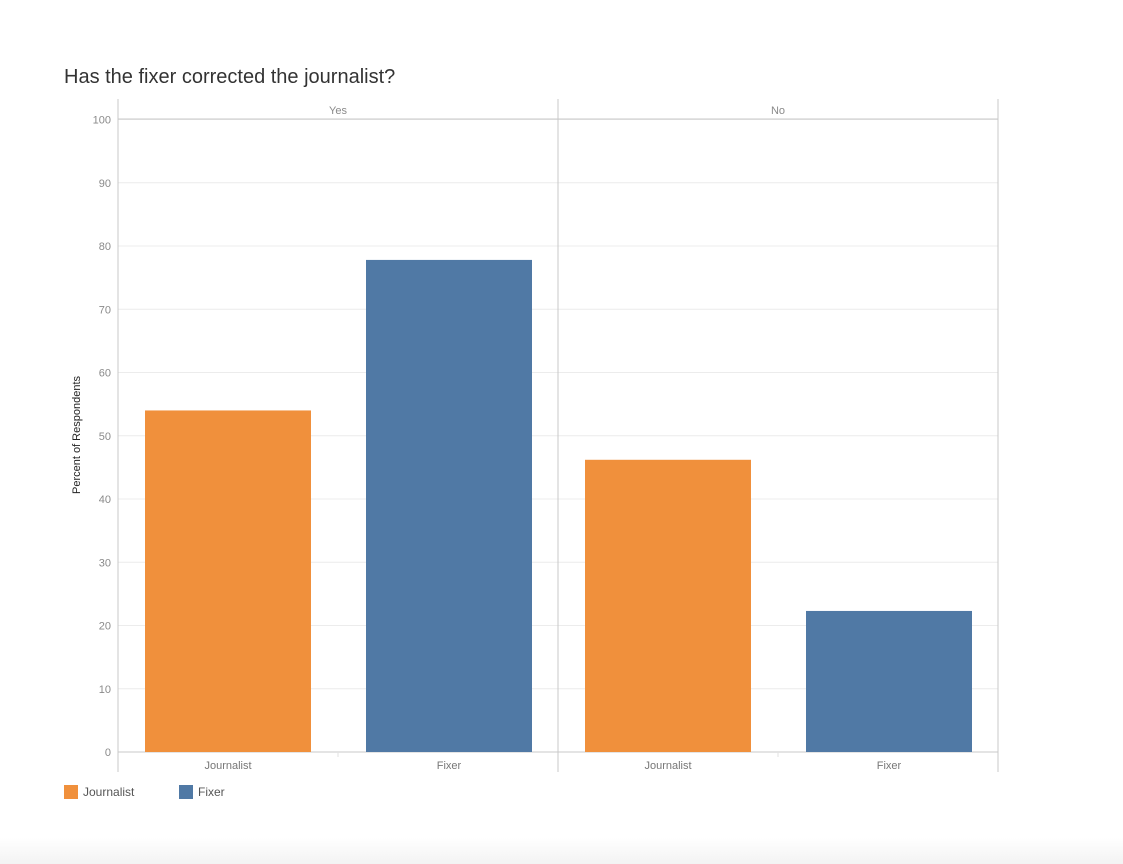 The image size is (1123, 864). What do you see at coordinates (105, 690) in the screenshot?
I see `y-tick-label: 10` at bounding box center [105, 690].